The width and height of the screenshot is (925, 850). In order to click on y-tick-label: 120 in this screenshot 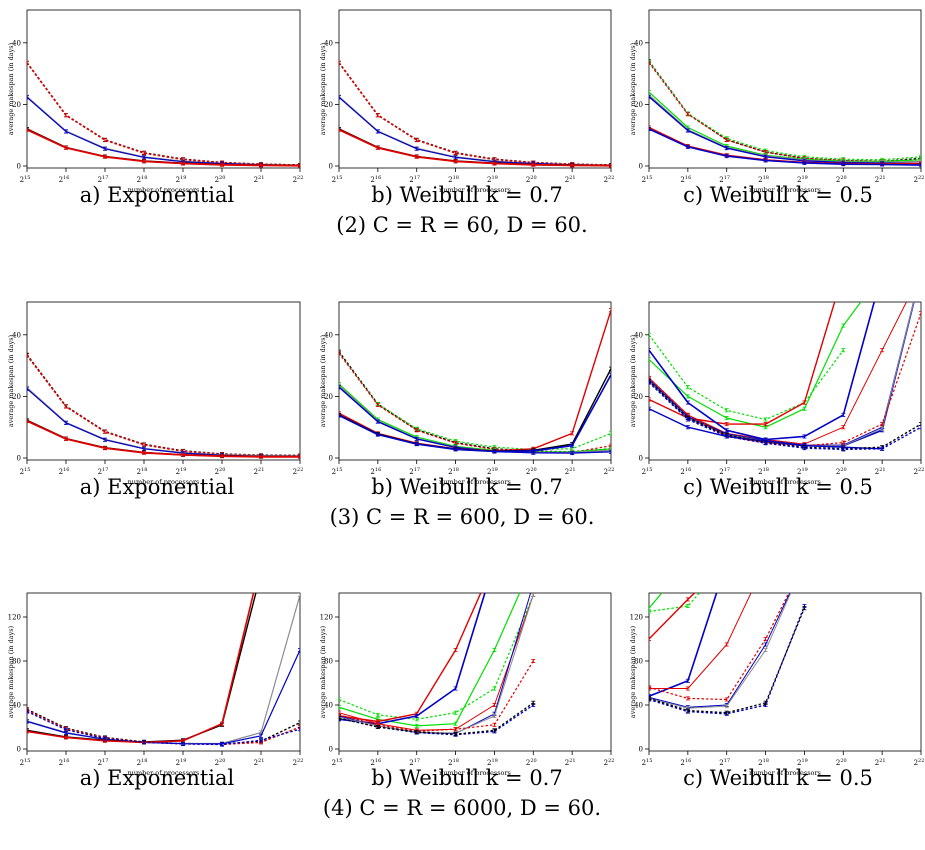, I will do `click(326, 618)`.